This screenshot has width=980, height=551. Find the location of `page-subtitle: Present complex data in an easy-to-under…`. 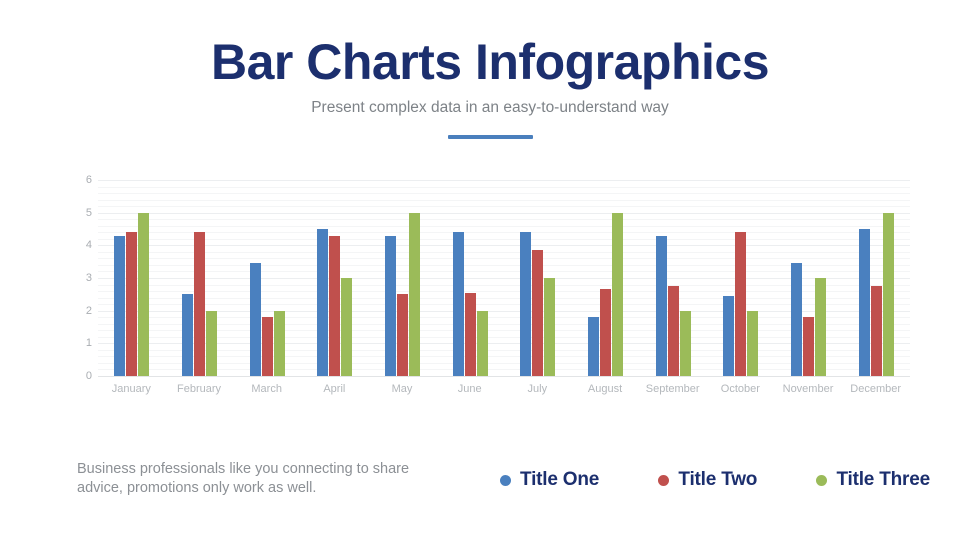

page-subtitle: Present complex data in an easy-to-under… is located at coordinates (490, 107).